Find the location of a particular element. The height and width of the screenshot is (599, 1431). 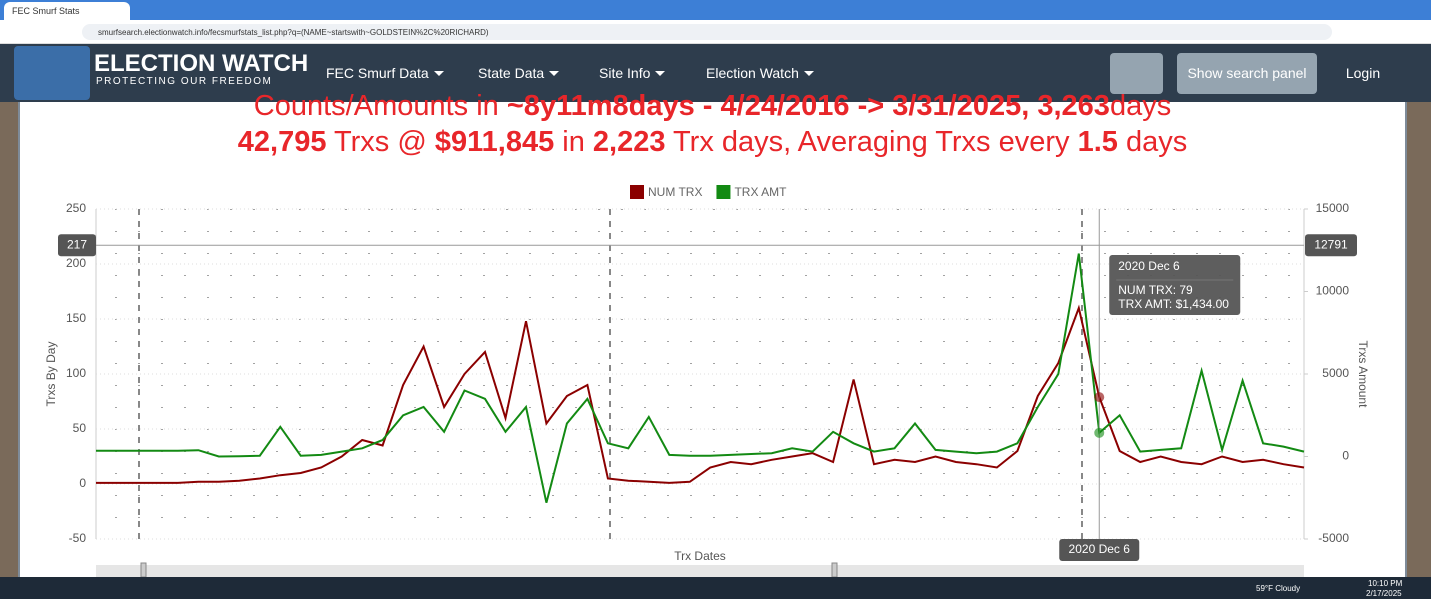

menu: State Data is located at coordinates (518, 73).